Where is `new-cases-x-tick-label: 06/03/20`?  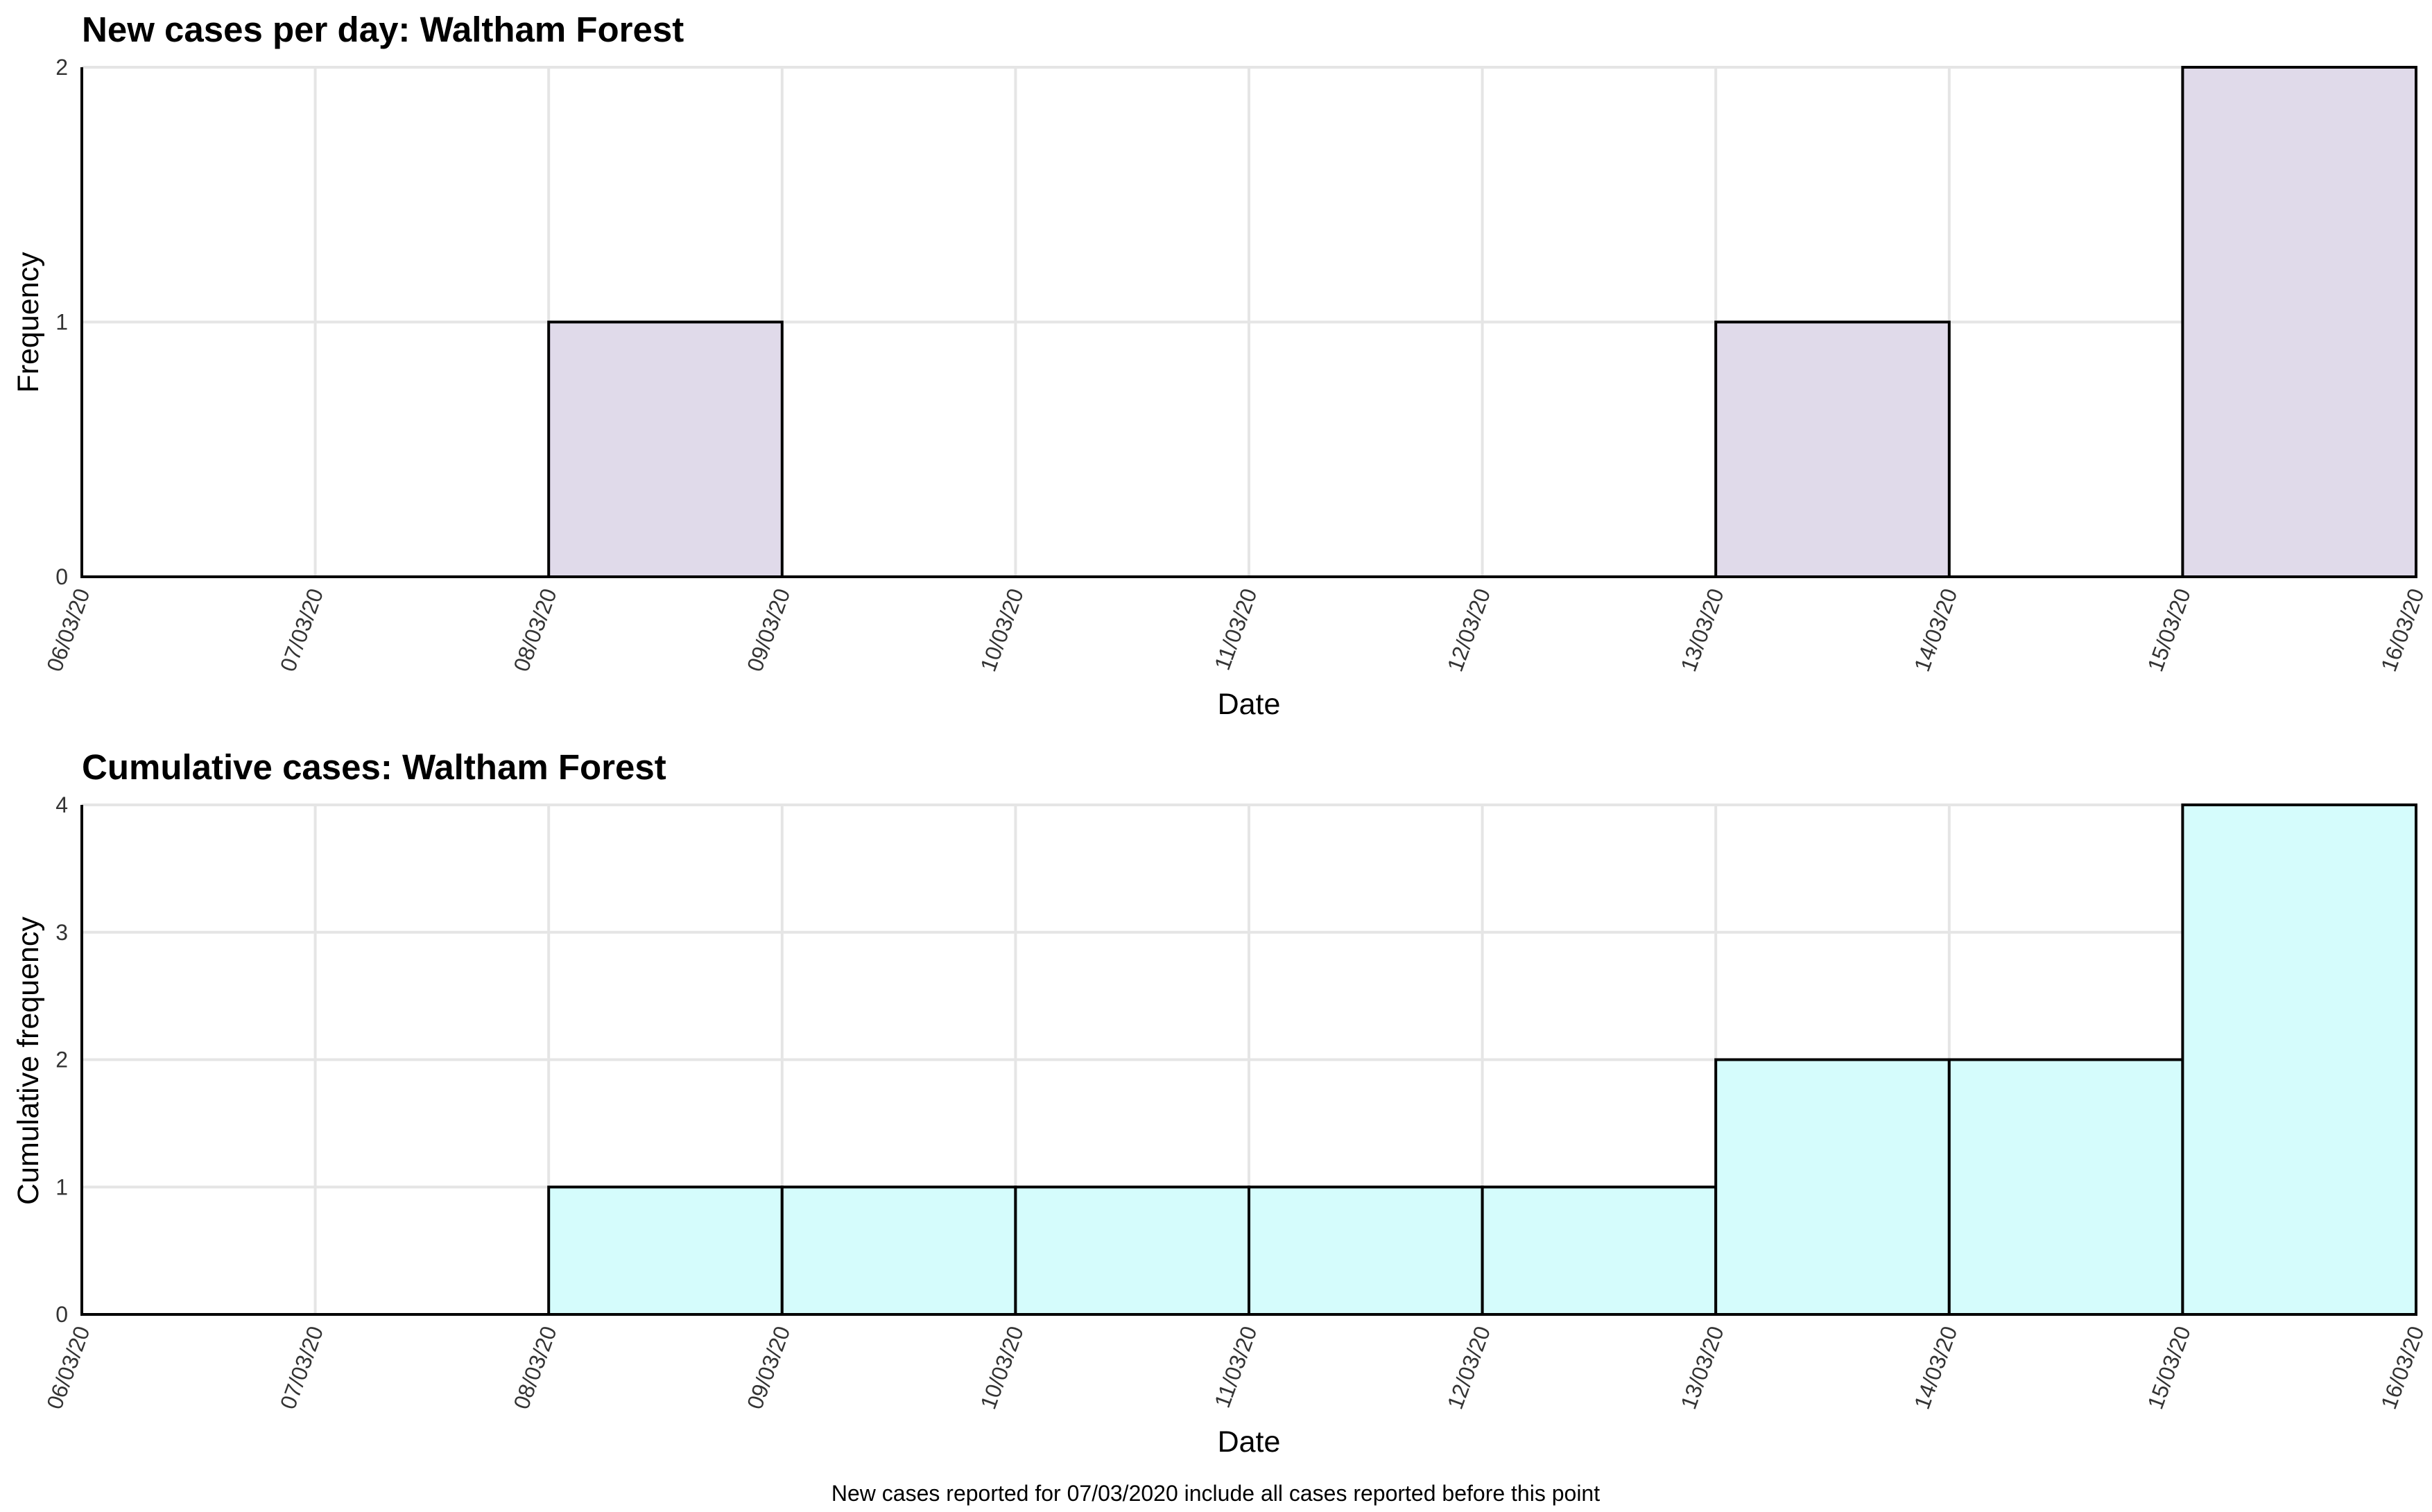
new-cases-x-tick-label: 06/03/20 is located at coordinates (68, 630).